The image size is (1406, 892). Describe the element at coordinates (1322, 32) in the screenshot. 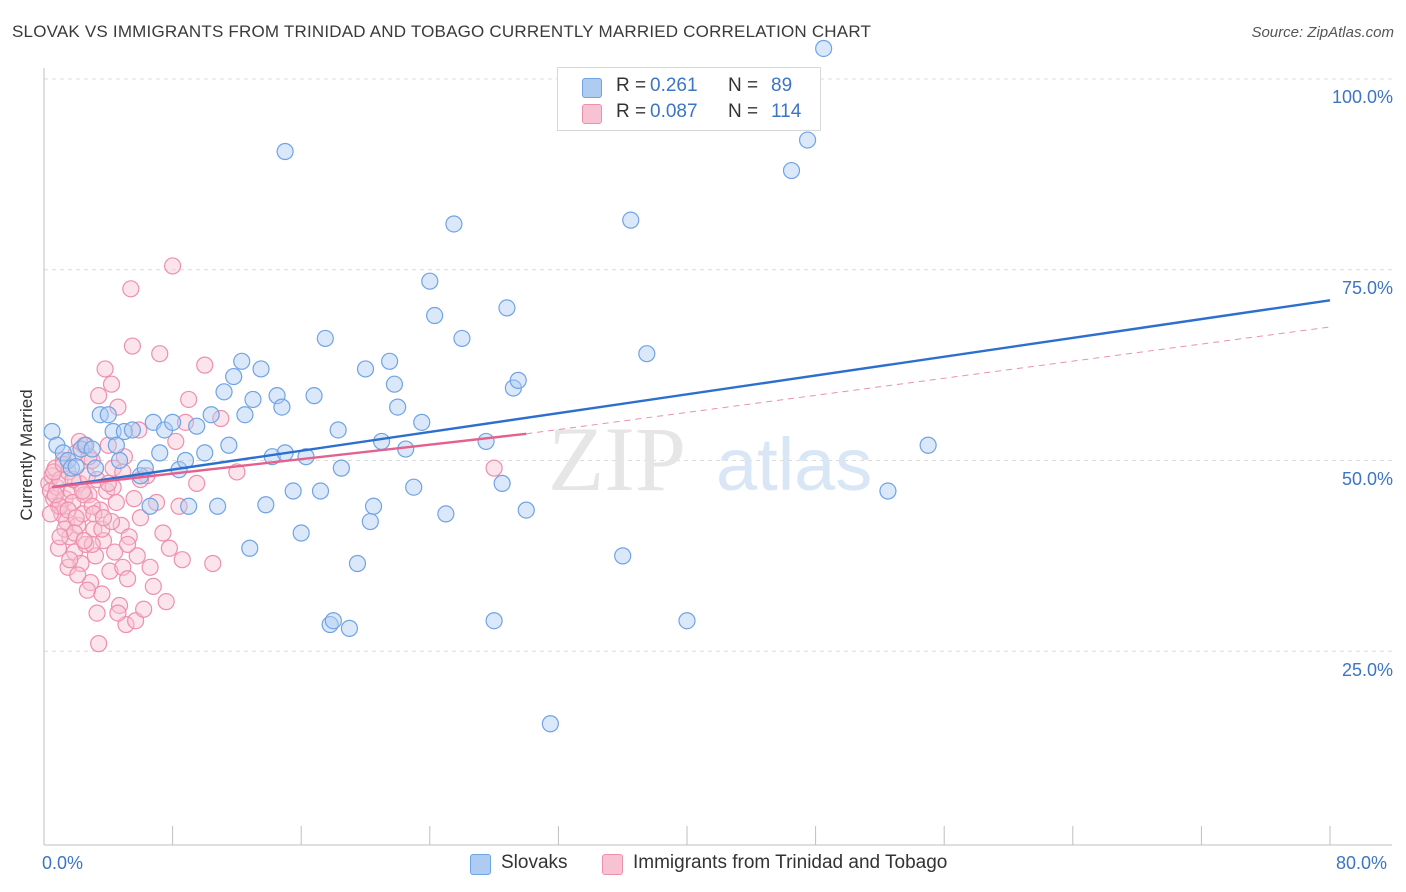

I see `source-label: Source: ZipAtlas.com` at that location.